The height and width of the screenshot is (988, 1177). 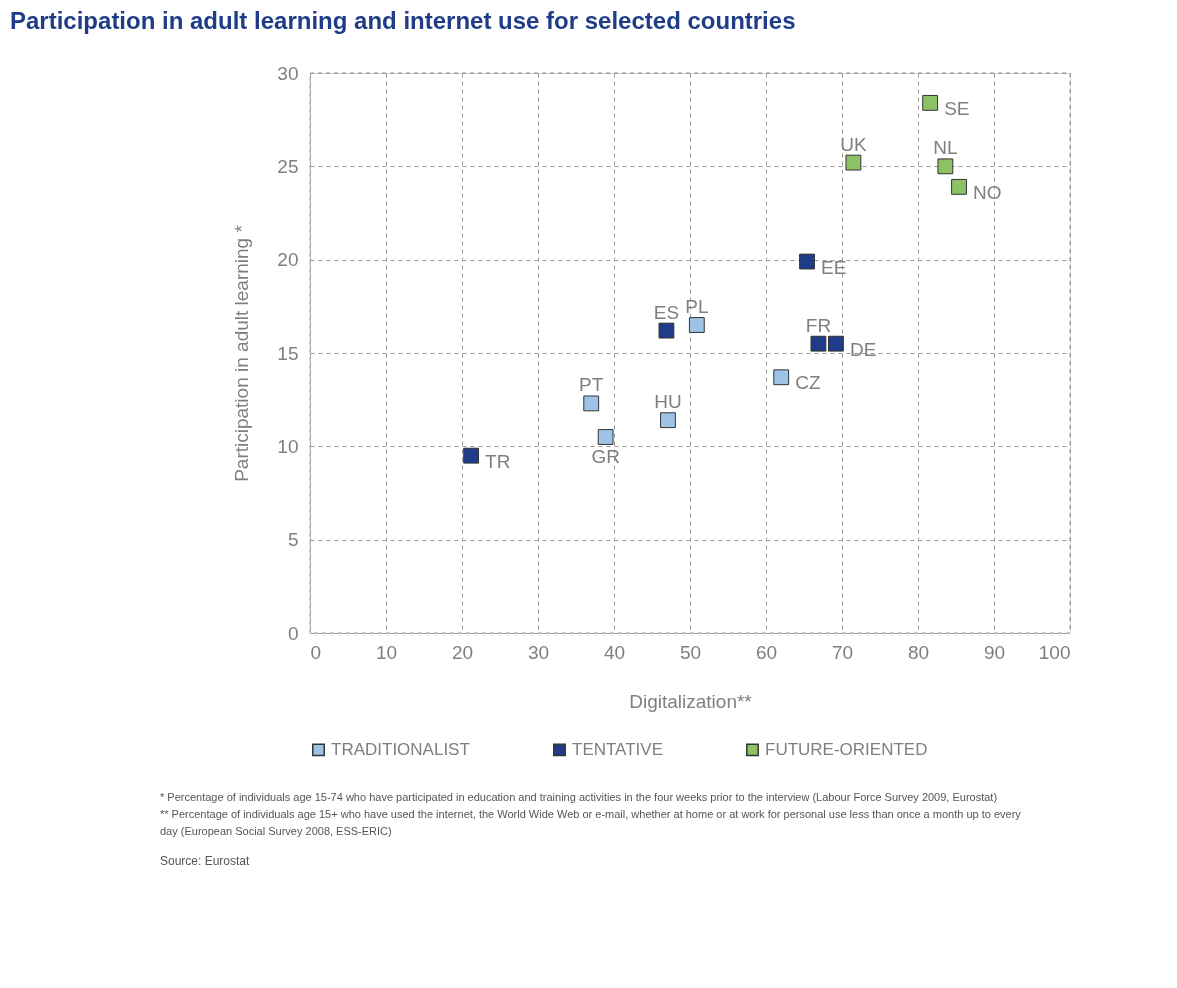 I want to click on x-tick-label: 80, so click(x=918, y=652).